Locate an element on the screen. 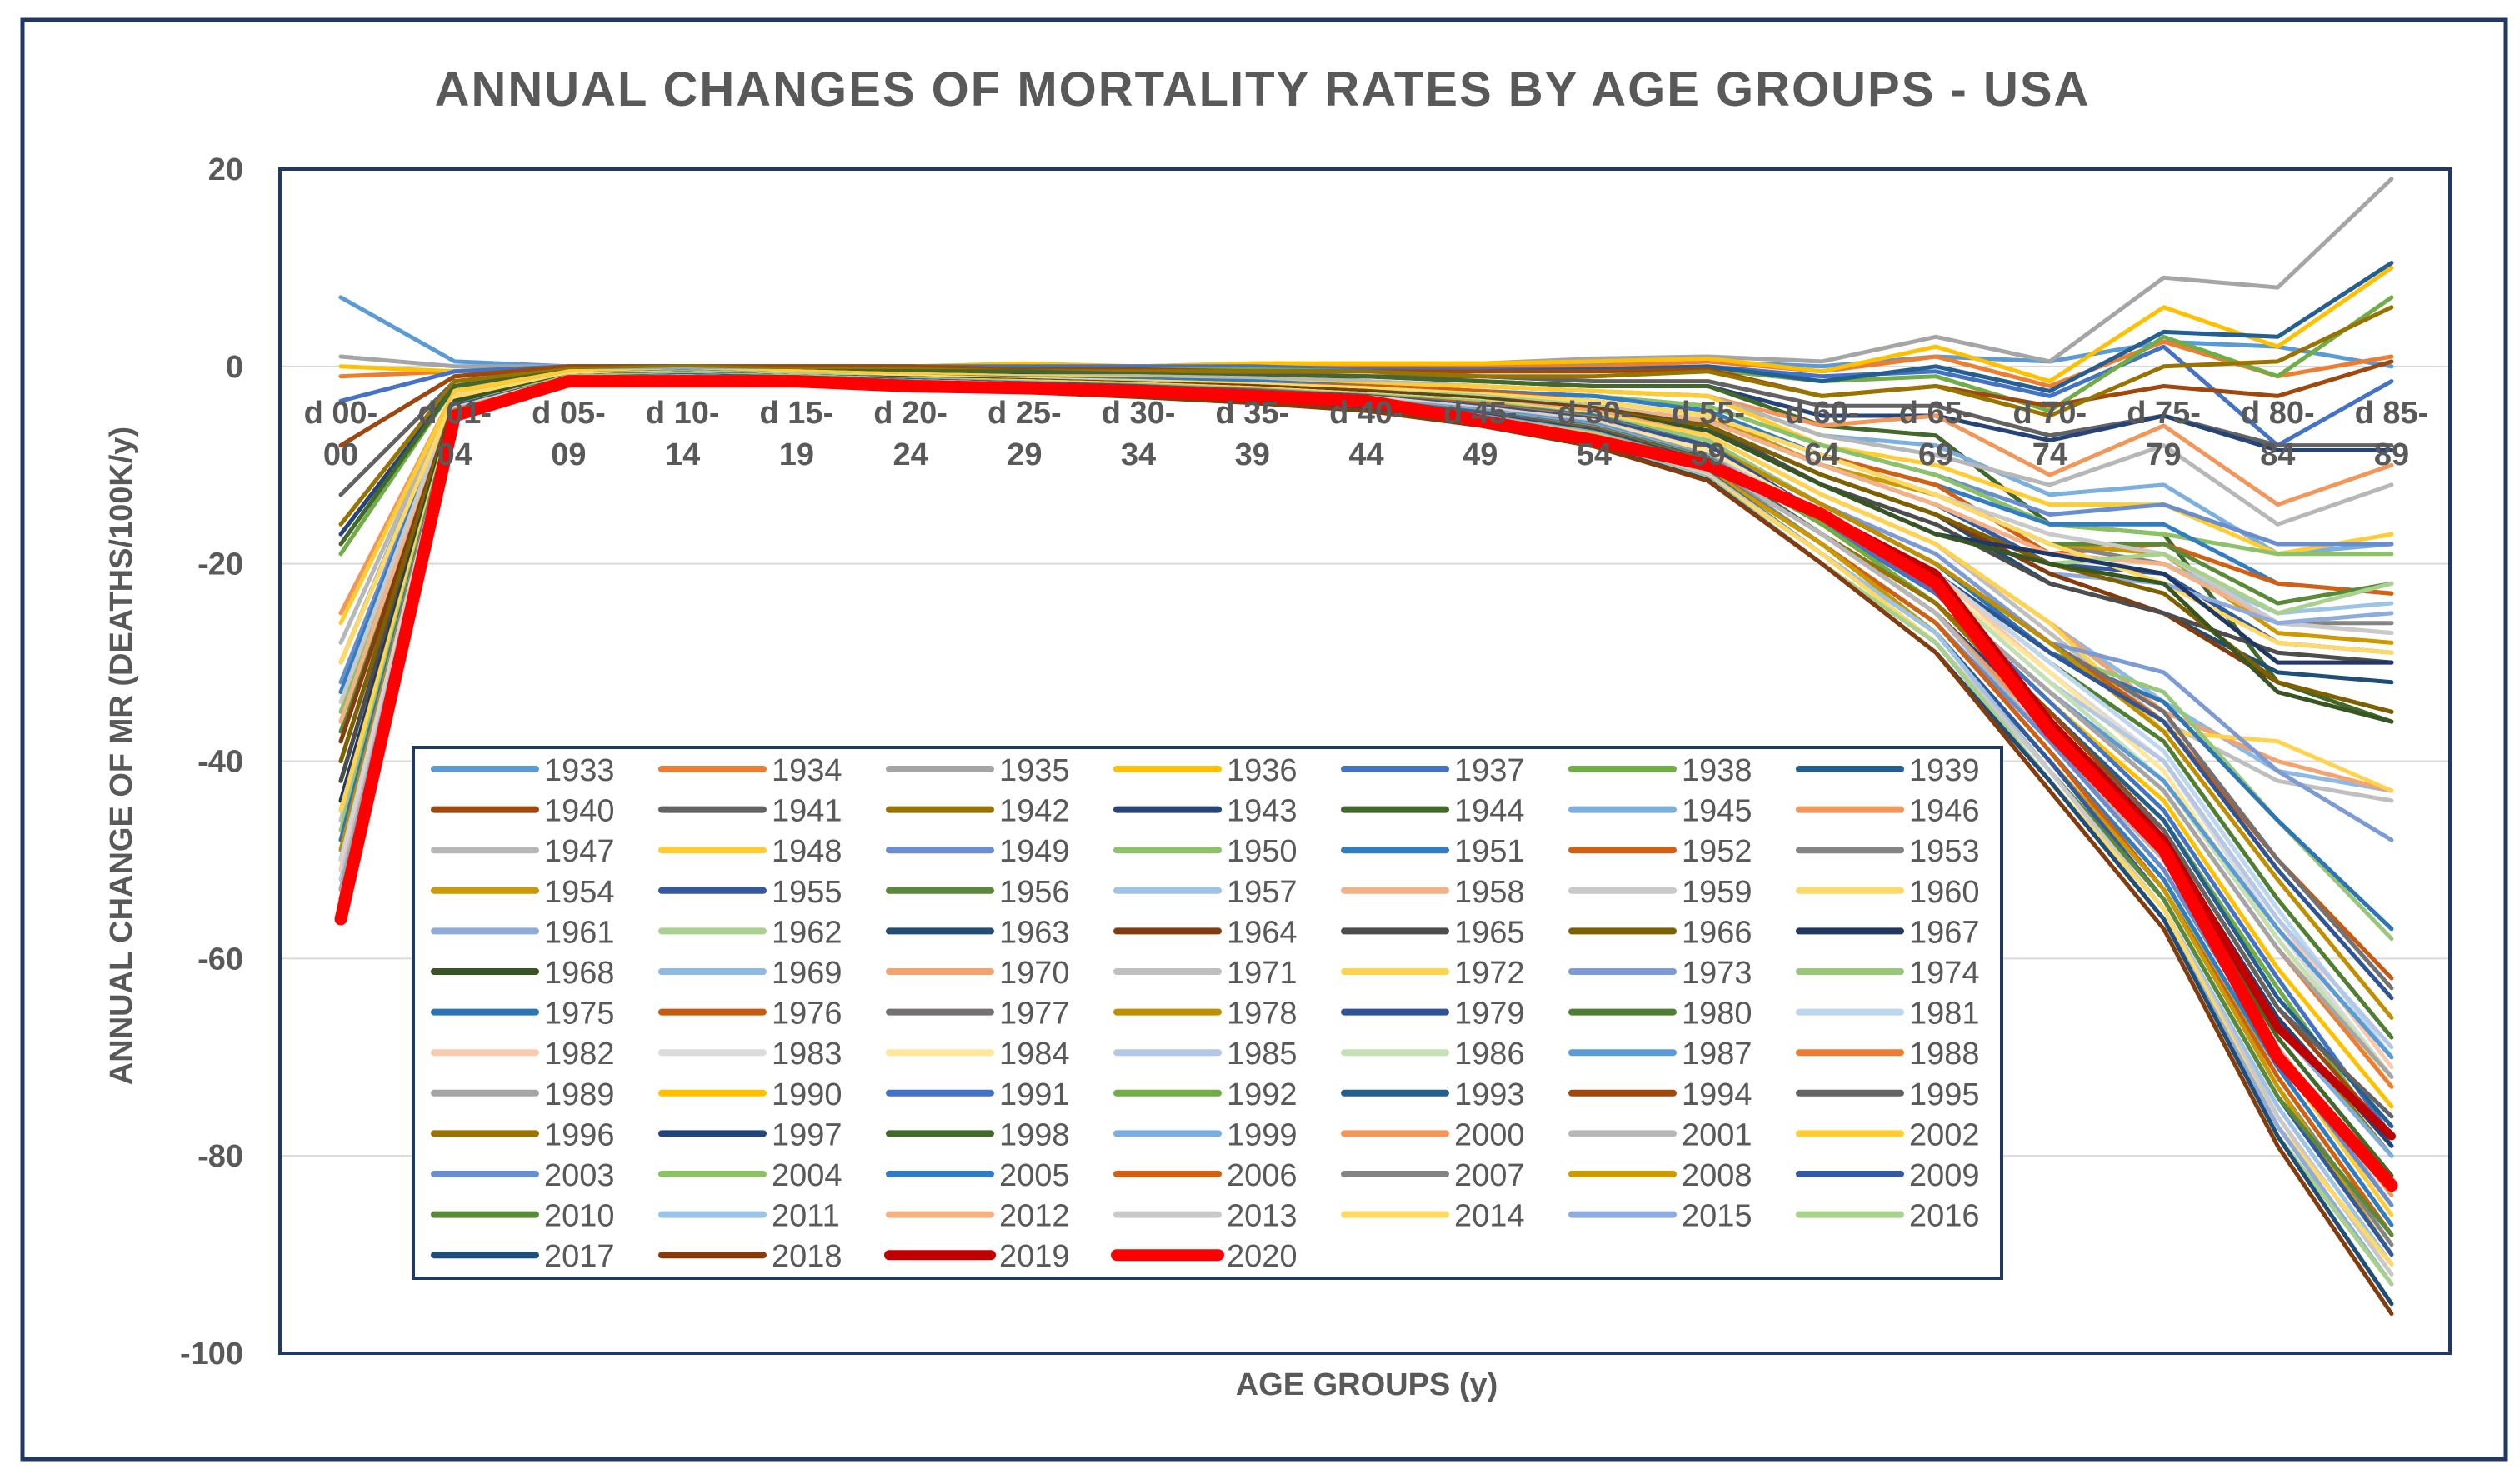  legend-item-1970: 1970 is located at coordinates (978, 973).